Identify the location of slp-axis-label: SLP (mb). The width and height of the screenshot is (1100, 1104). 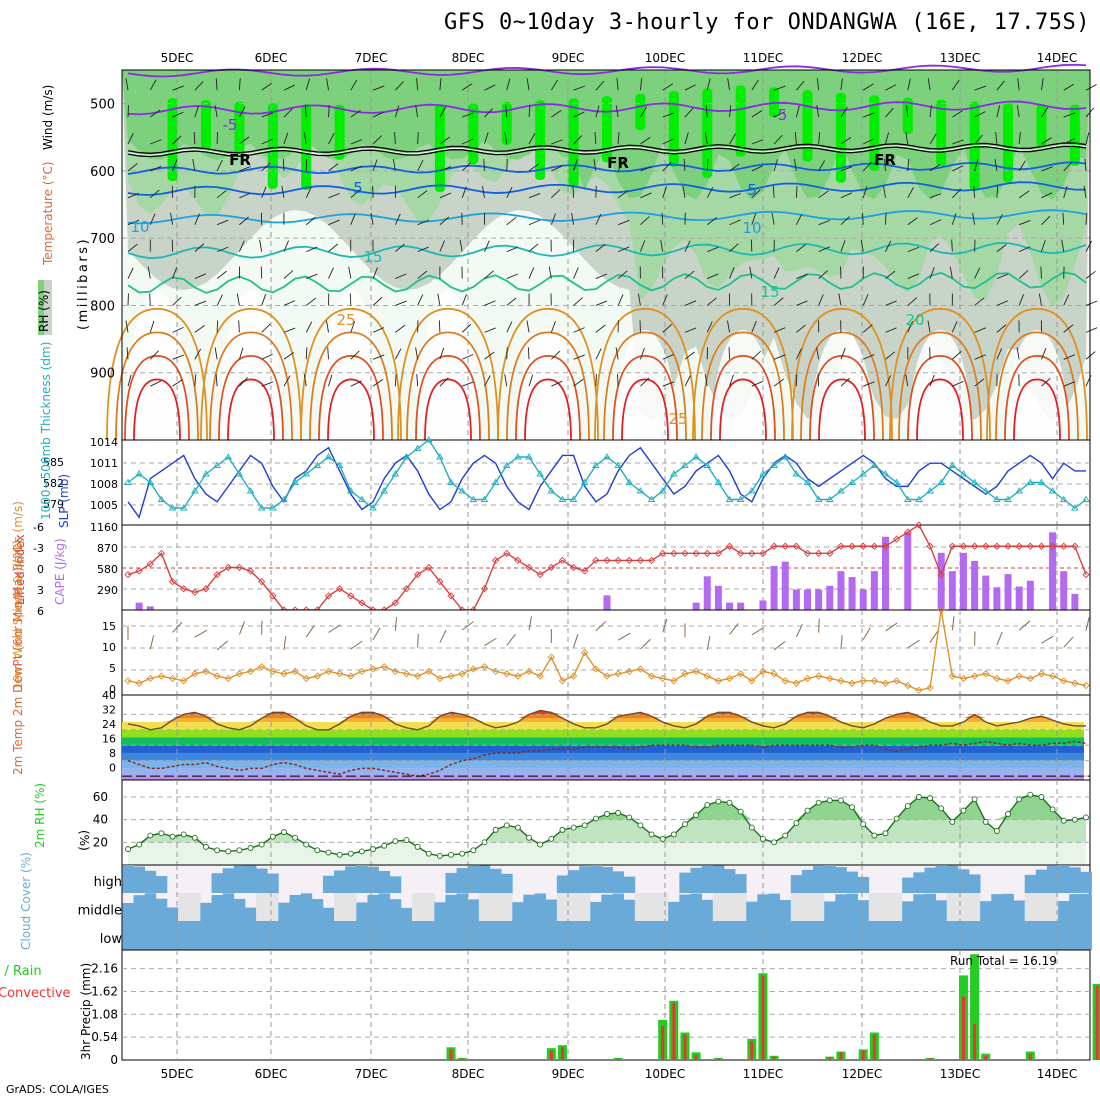
(64, 501).